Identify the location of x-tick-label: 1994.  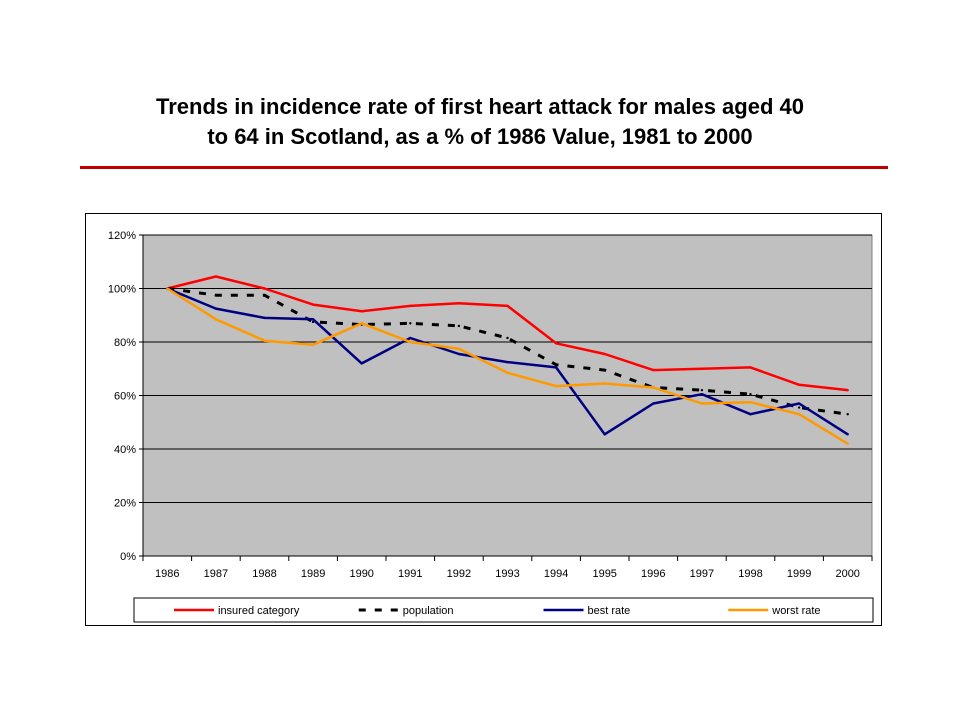
(556, 574).